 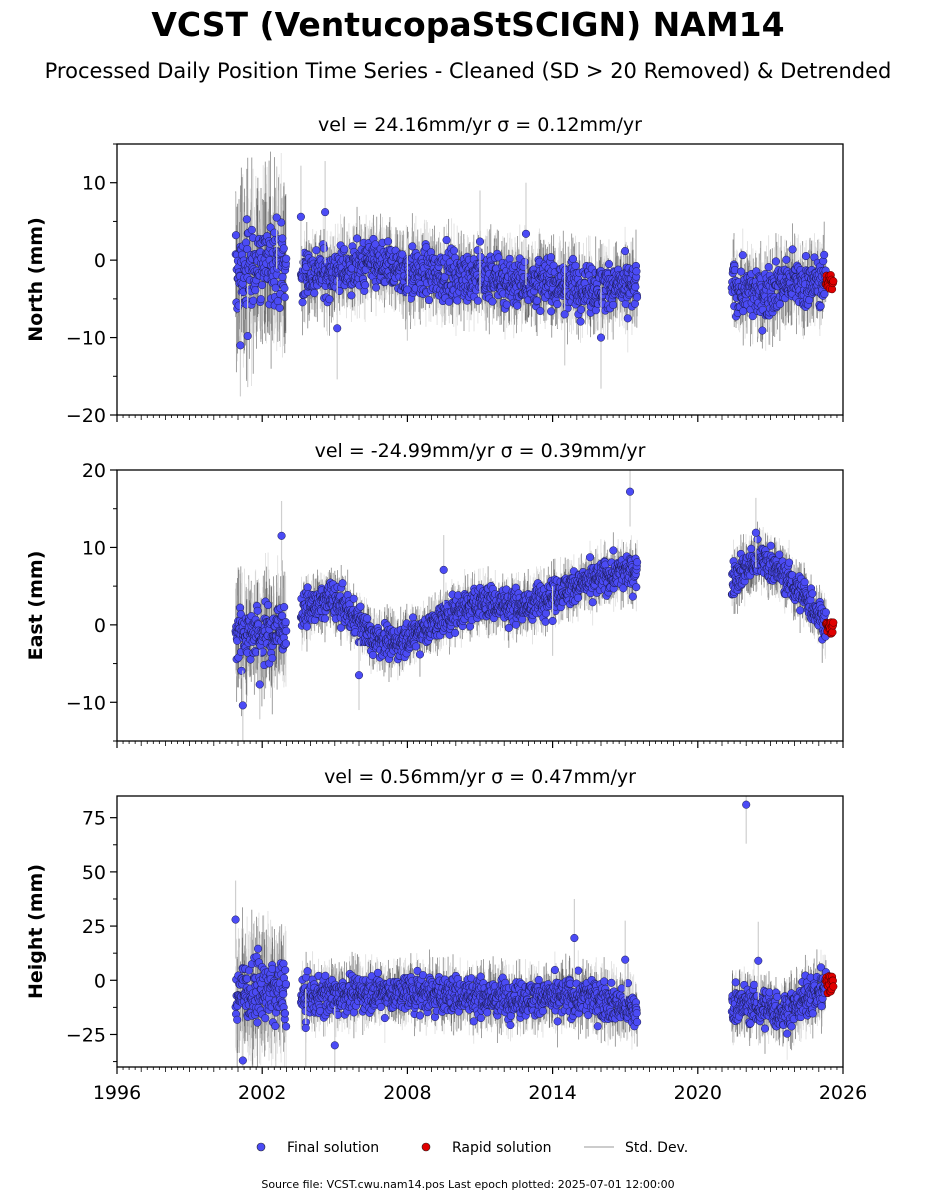 What do you see at coordinates (833, 281) in the screenshot?
I see `point-rapid` at bounding box center [833, 281].